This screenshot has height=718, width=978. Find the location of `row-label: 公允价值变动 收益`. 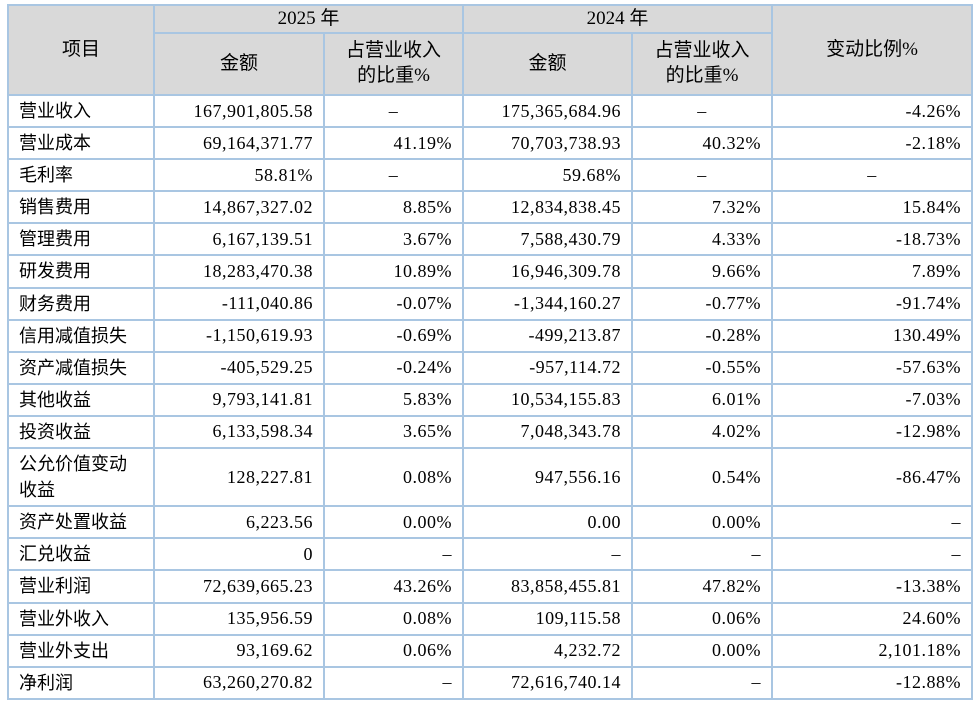

row-label: 公允价值变动 收益 is located at coordinates (81, 477).